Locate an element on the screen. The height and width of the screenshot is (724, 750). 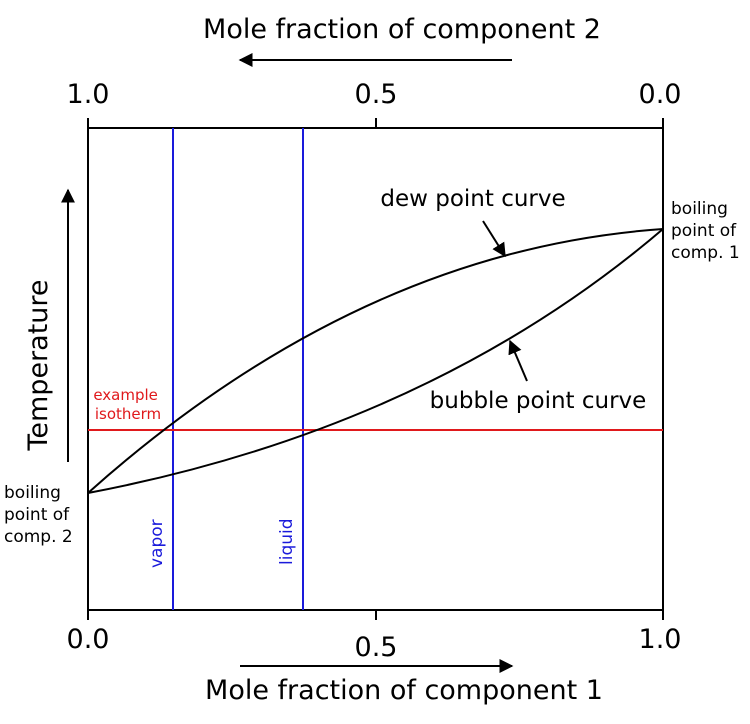
bottom-tick-label: 0.5 is located at coordinates (376, 647).